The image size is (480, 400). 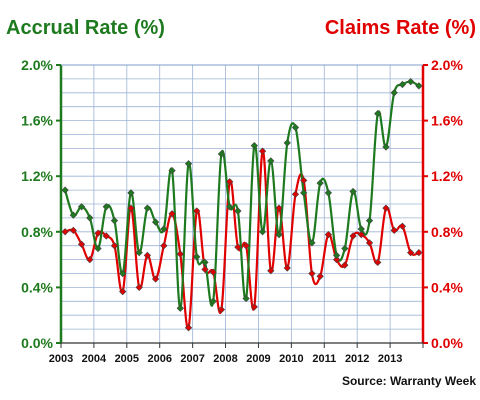 I want to click on x-tick-label: 2012, so click(x=357, y=359).